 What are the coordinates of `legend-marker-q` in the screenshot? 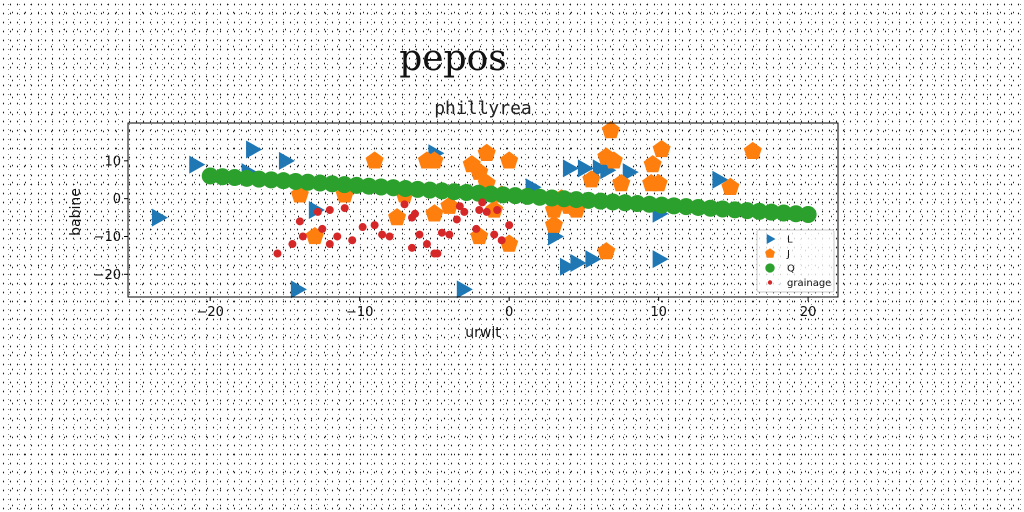 It's located at (770, 268).